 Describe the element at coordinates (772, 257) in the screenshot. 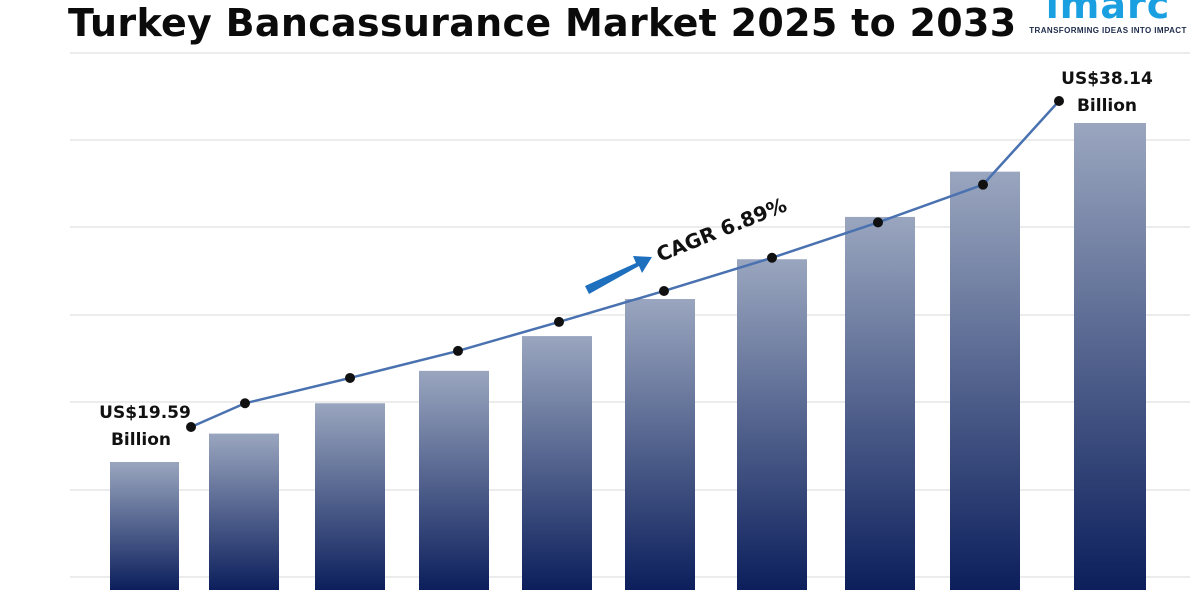

I see `trend-point-2031` at that location.